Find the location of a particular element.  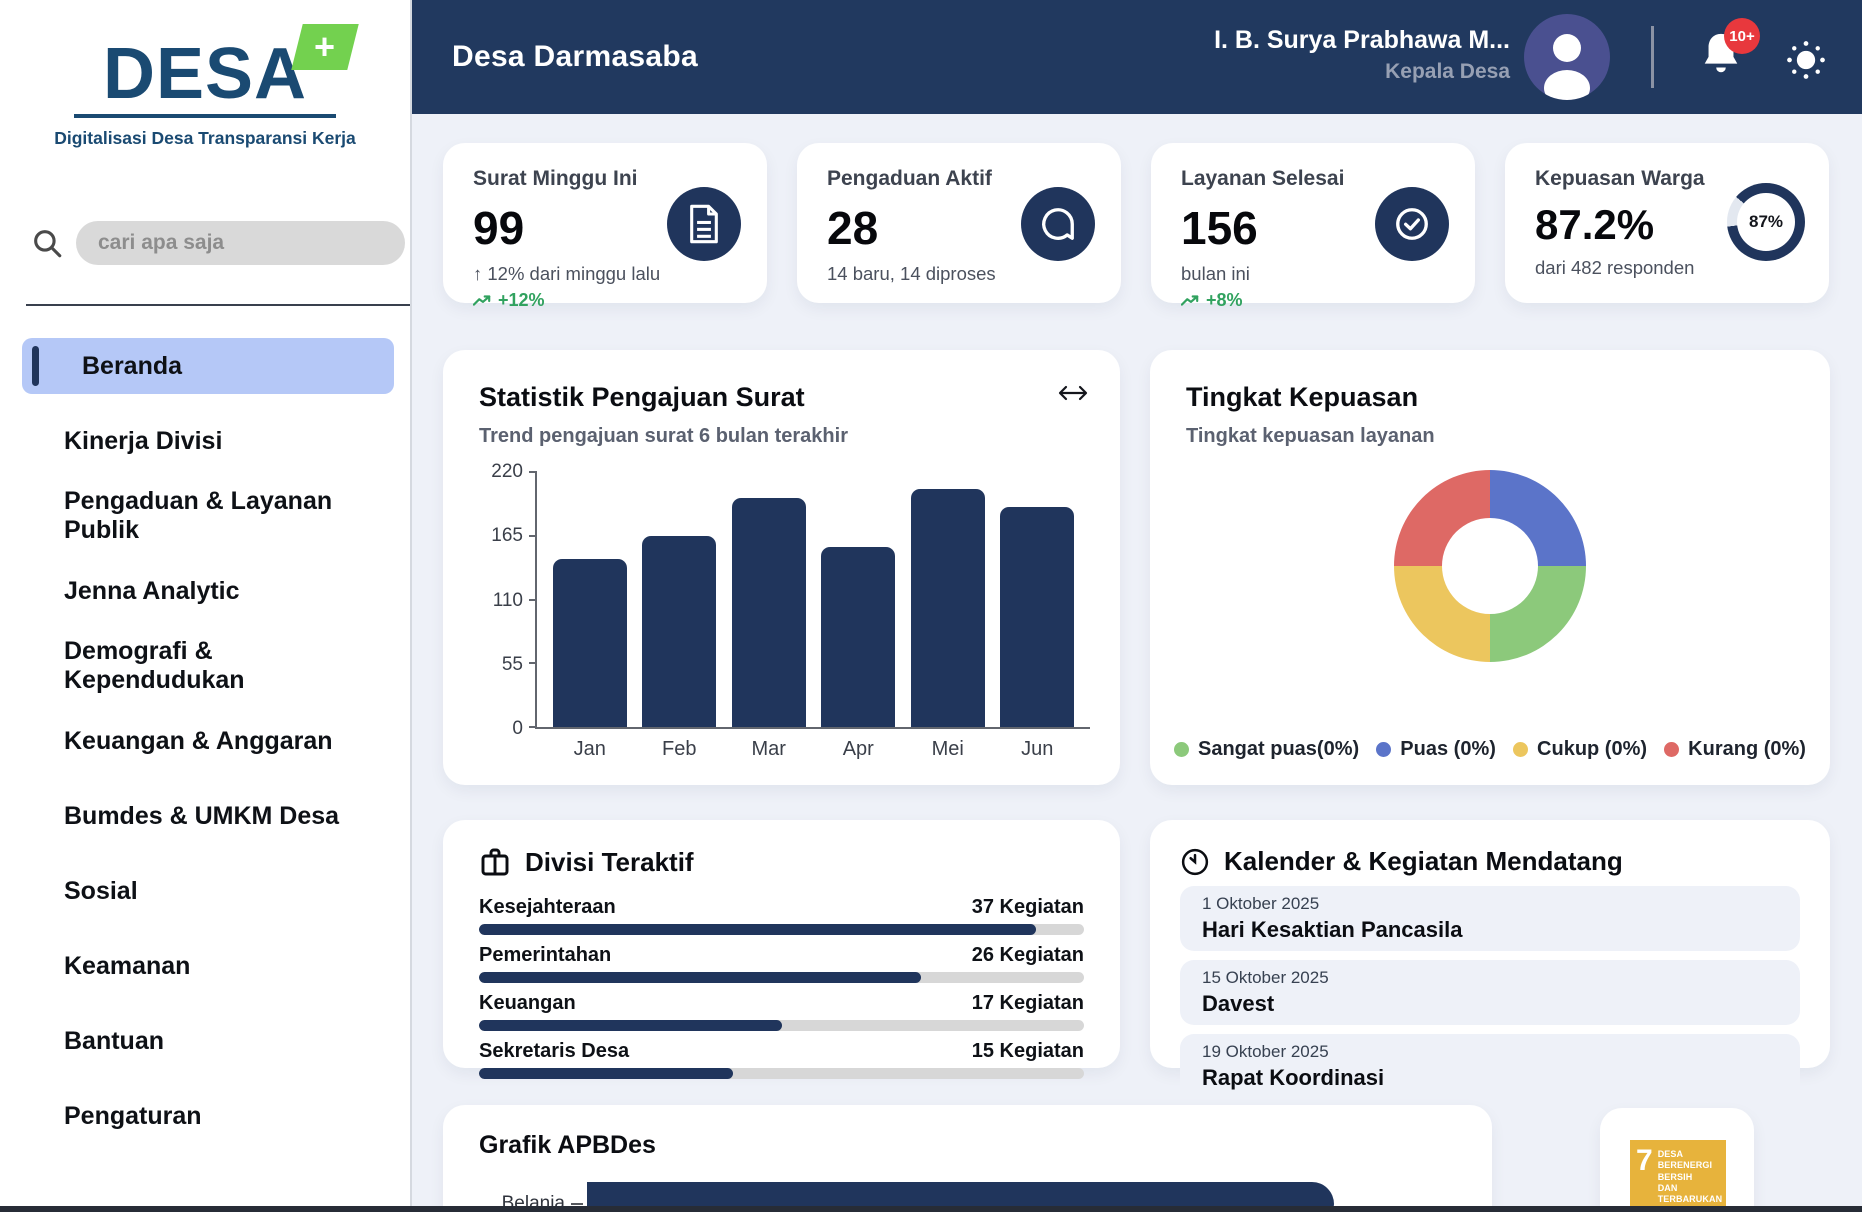

event-item: 19 Oktober 2025 Rapat Koordinasi is located at coordinates (1490, 1066).